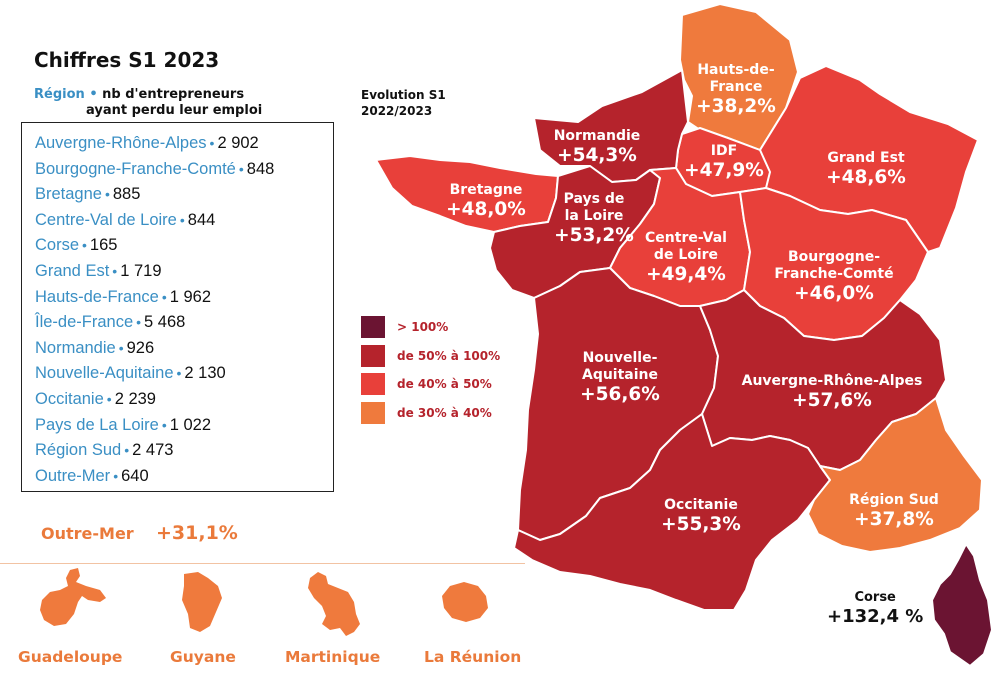  What do you see at coordinates (444, 412) in the screenshot?
I see `legend-label: de 30% à 40%` at bounding box center [444, 412].